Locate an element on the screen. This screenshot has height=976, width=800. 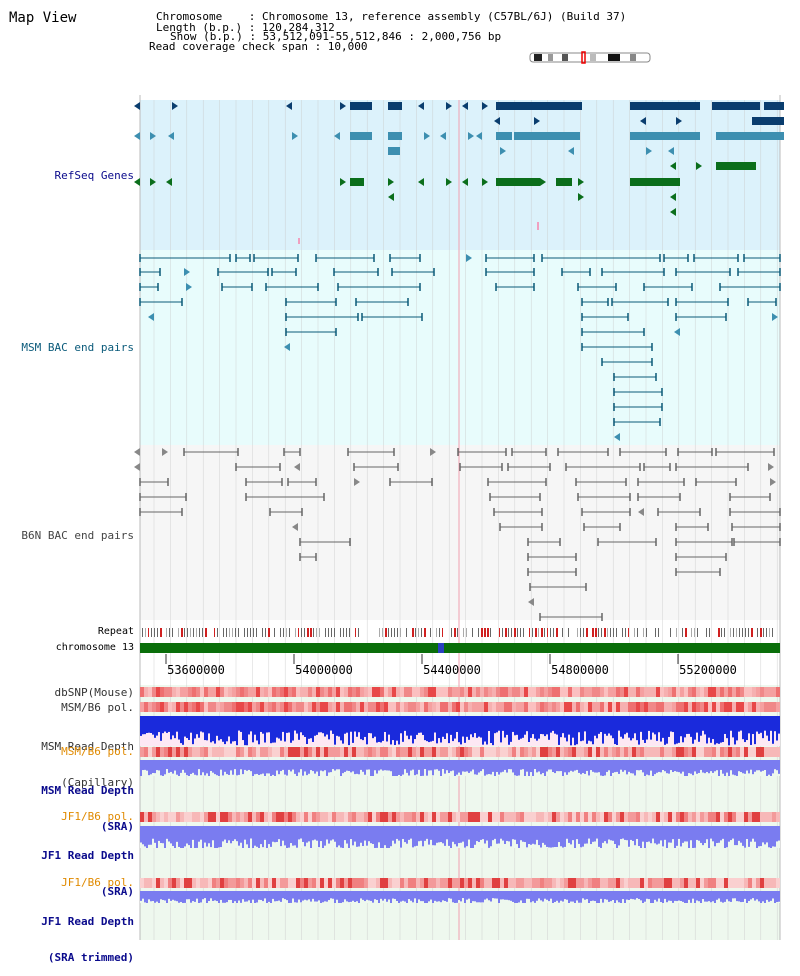
track-label-jf1-b6-pol-1: JF1/B6 pol. is located at coordinates (97, 816).